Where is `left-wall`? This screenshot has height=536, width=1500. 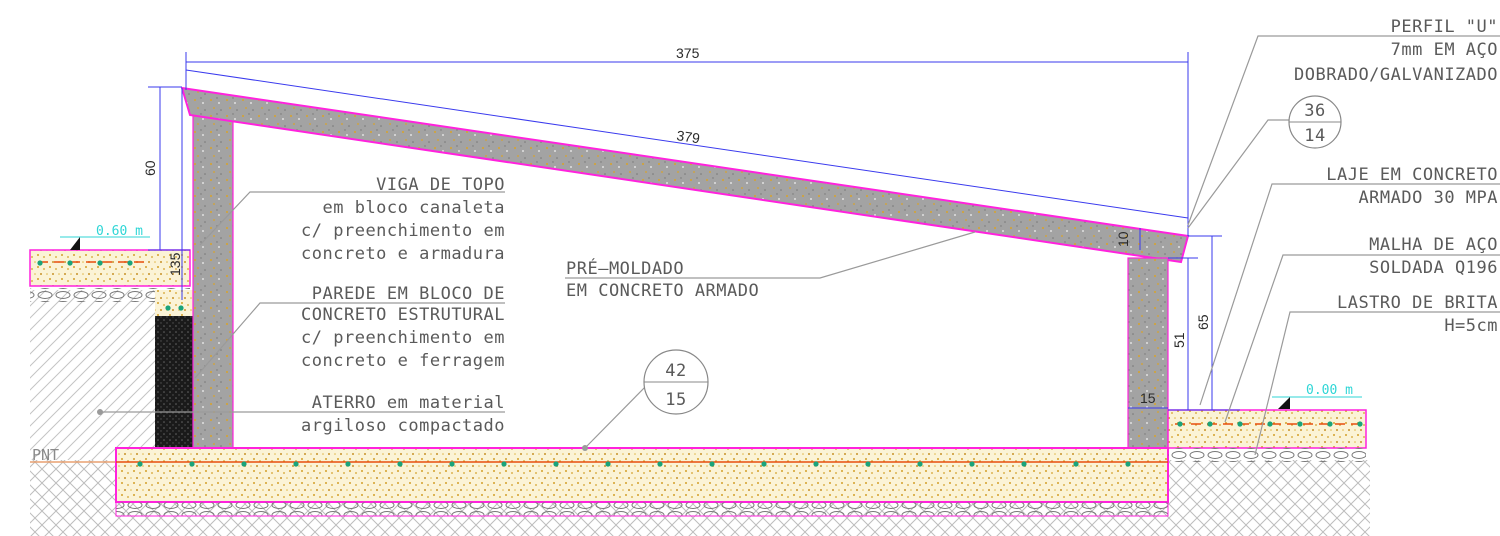 left-wall is located at coordinates (194, 280).